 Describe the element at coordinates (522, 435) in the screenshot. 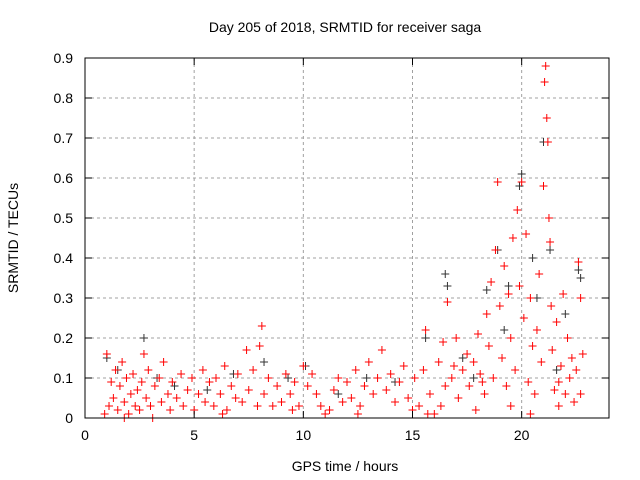

I see `x-tick-label: 20` at that location.